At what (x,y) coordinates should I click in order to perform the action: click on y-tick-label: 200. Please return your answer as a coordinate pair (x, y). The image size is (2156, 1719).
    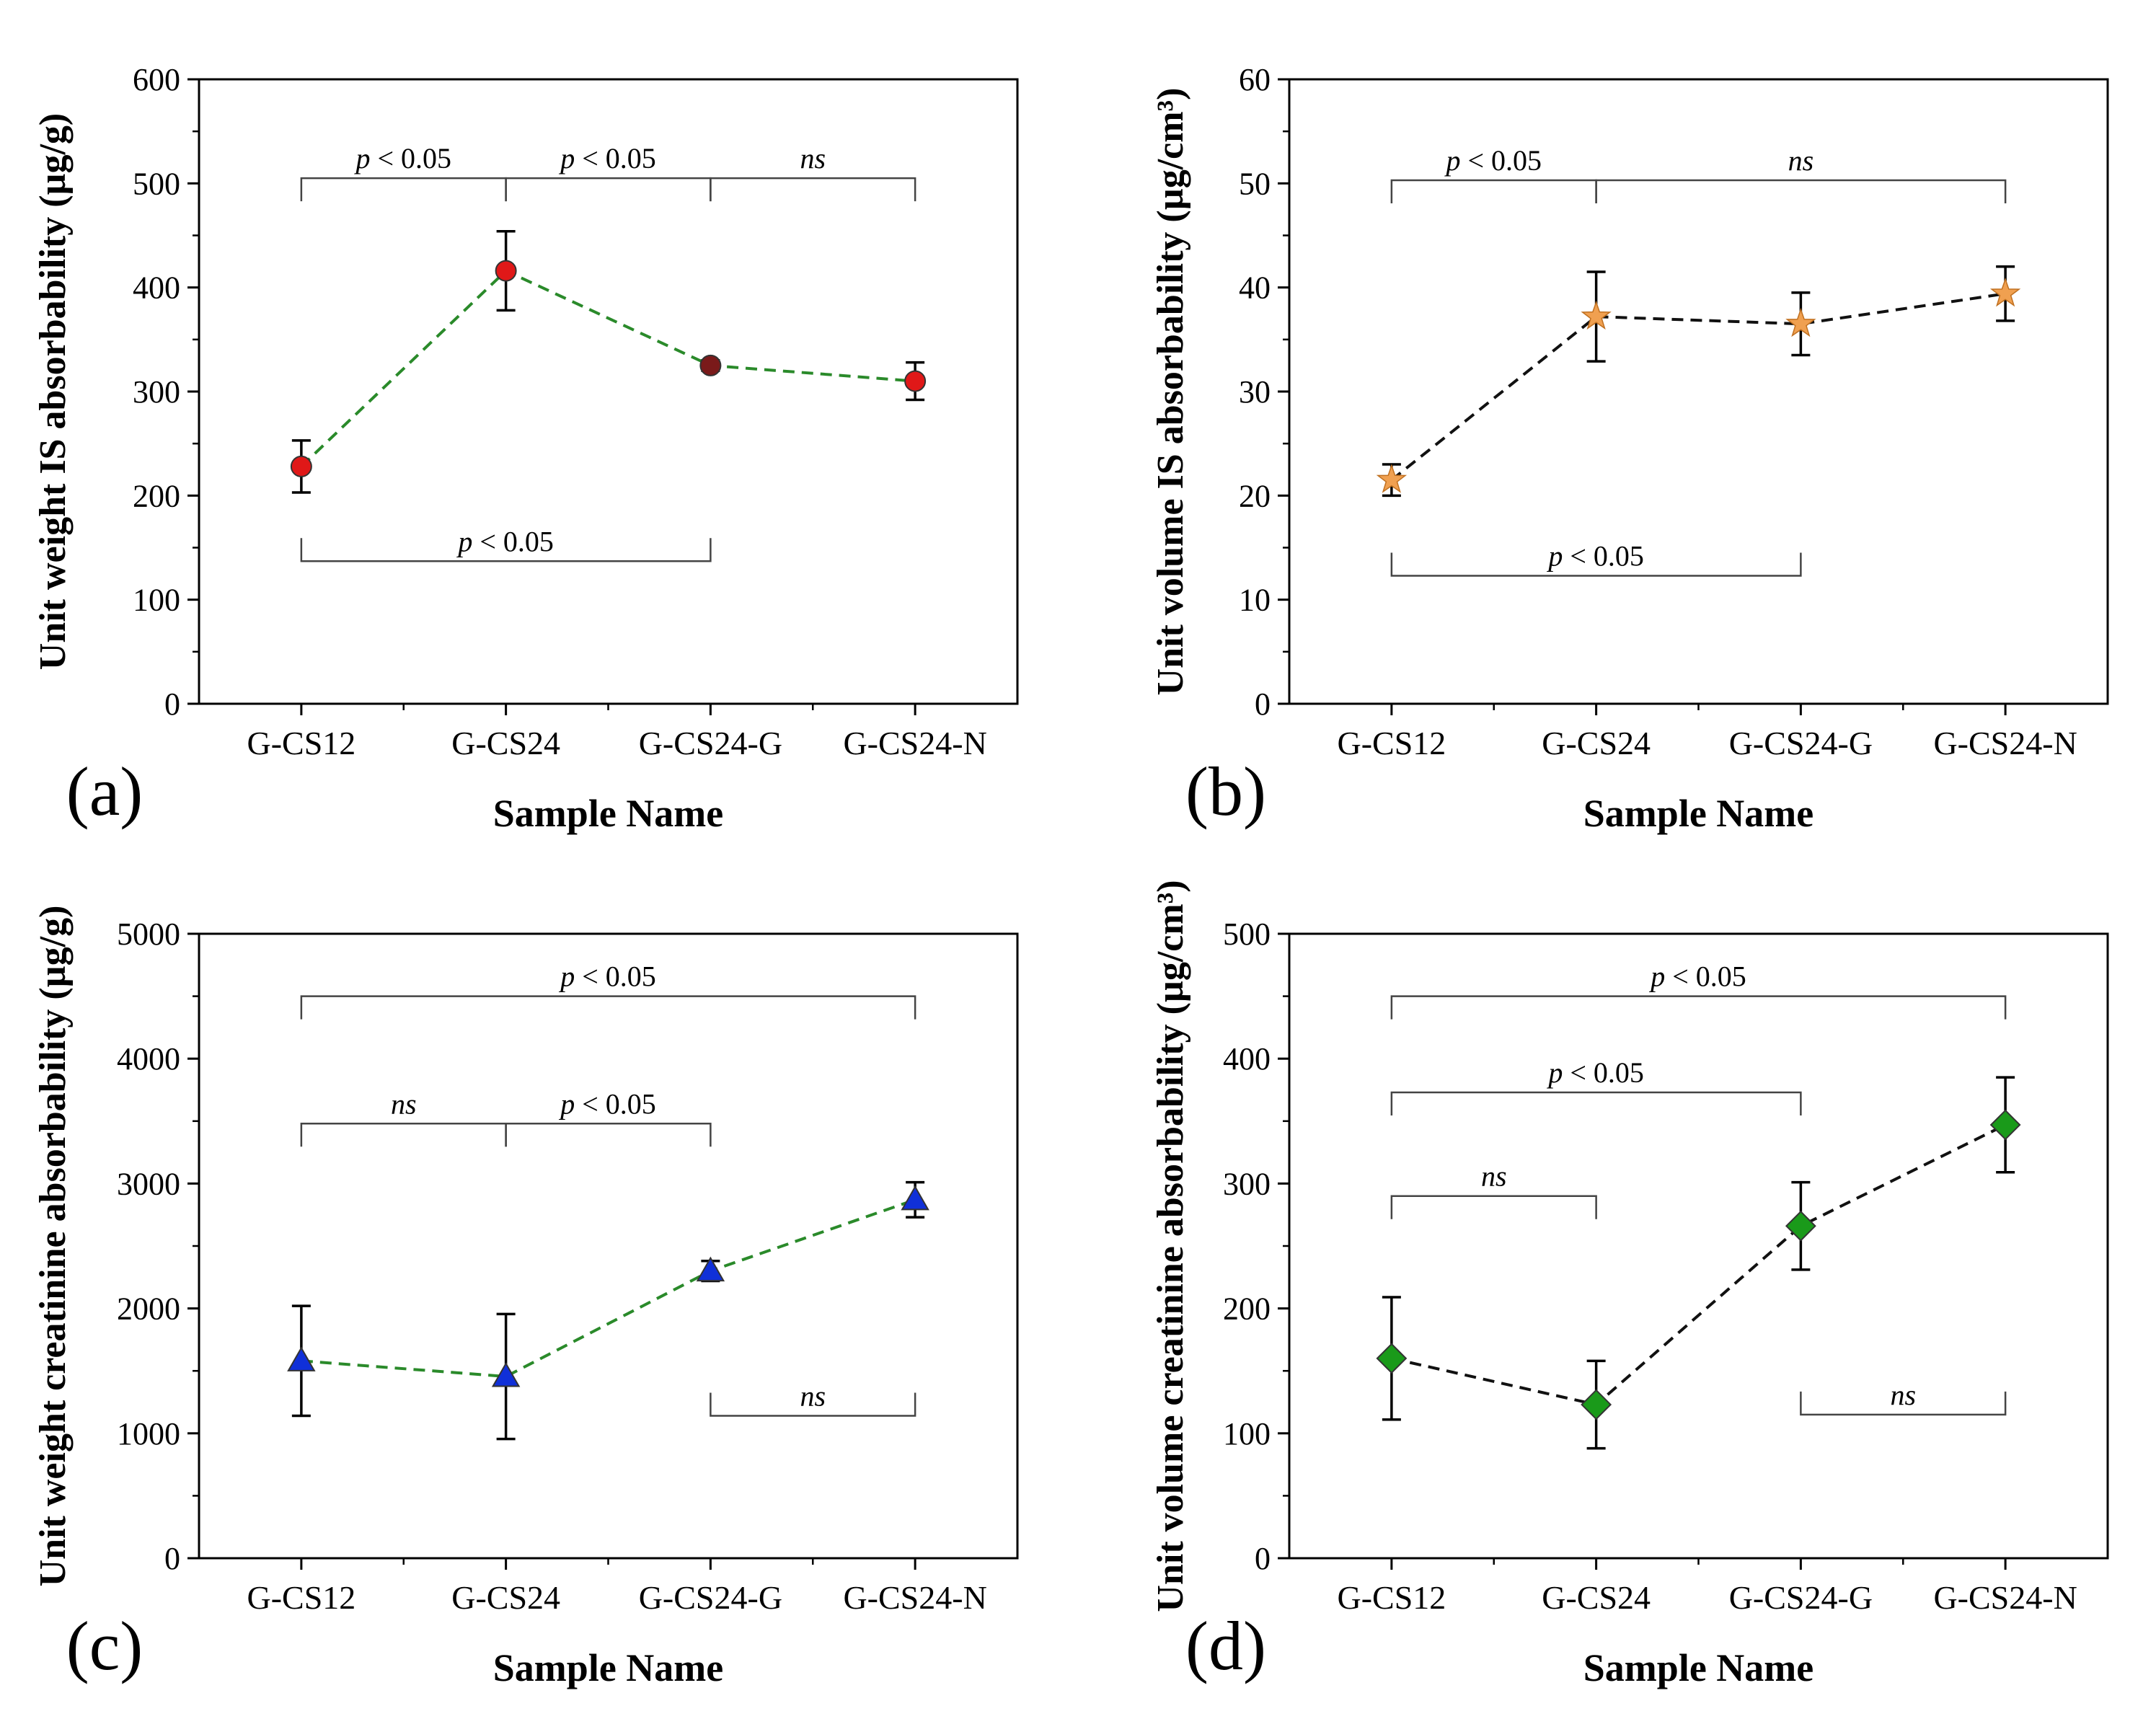
    Looking at the image, I should click on (1247, 1309).